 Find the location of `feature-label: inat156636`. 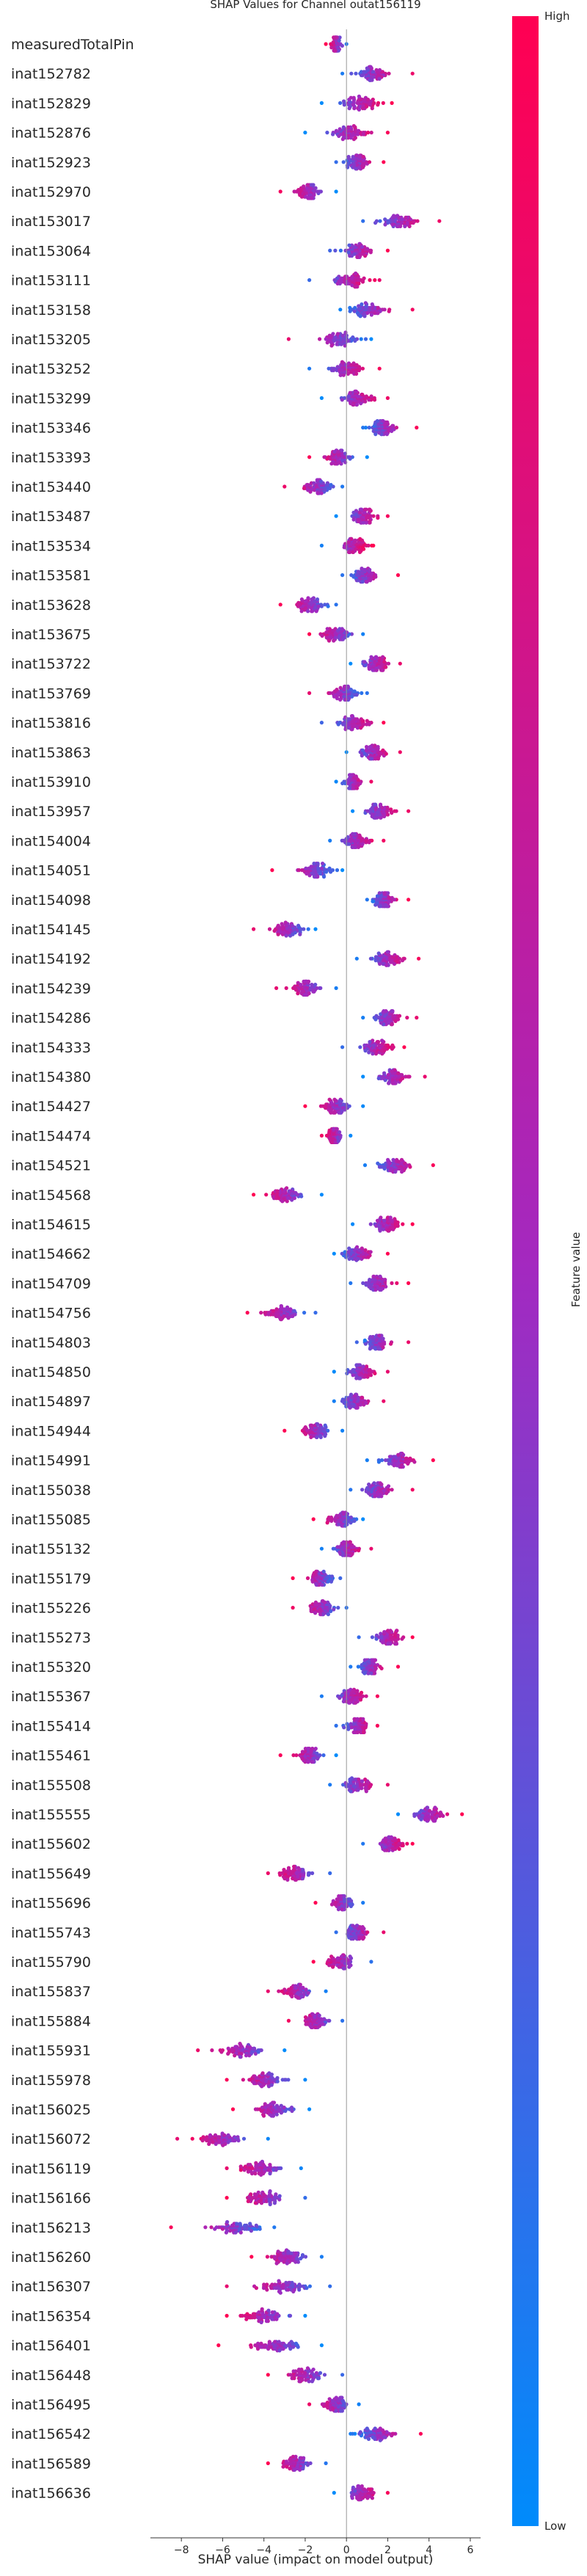

feature-label: inat156636 is located at coordinates (51, 2494).